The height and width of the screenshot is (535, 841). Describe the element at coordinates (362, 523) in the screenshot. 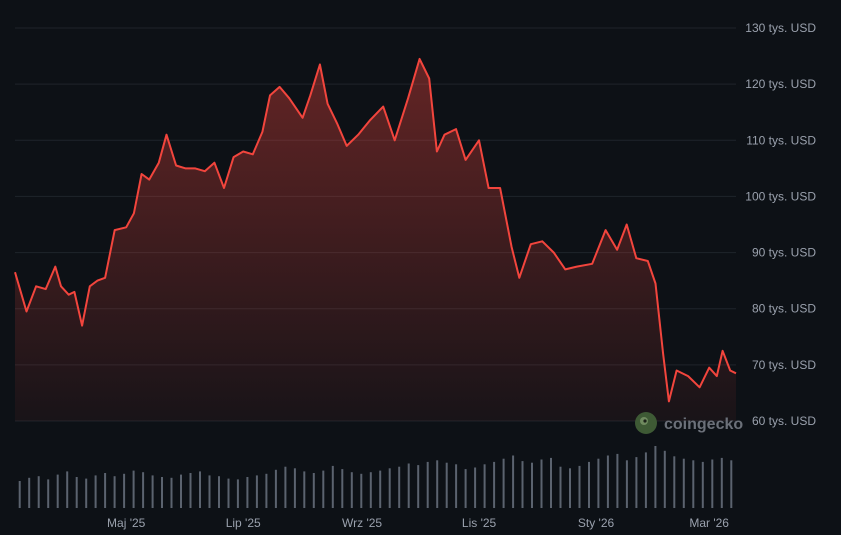

I see `x-tick-label: Wrz '25` at that location.